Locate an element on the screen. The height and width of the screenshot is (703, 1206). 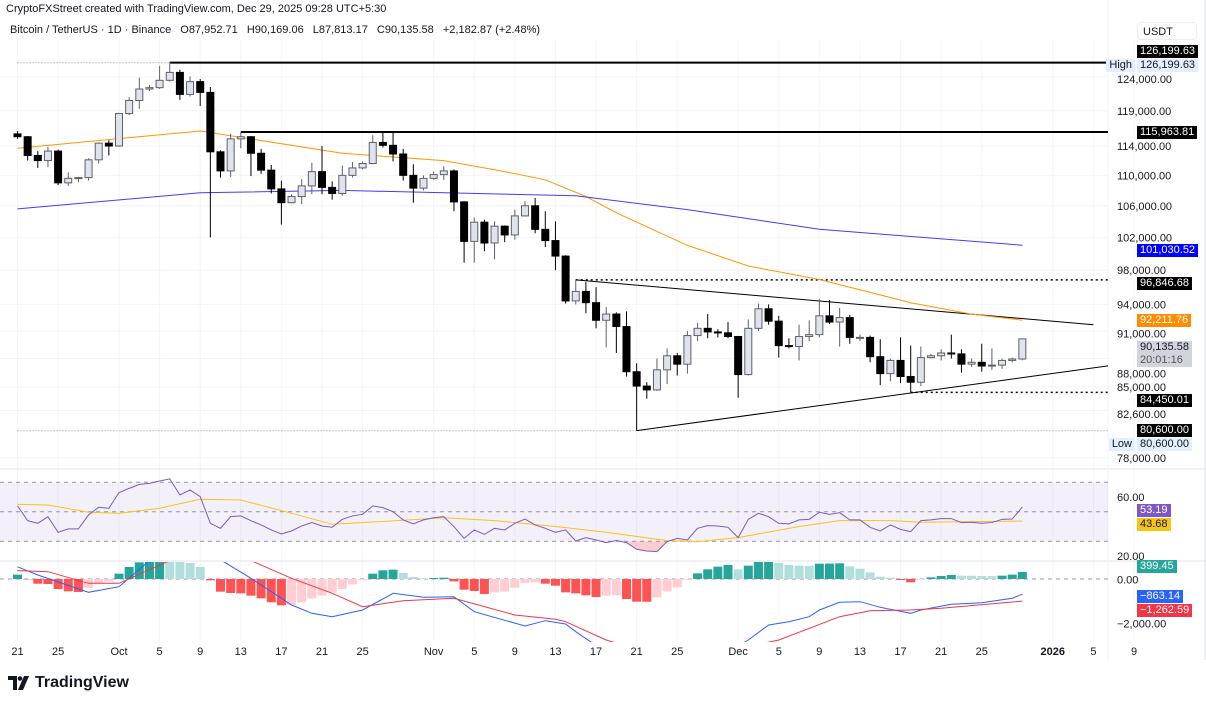
rsi-pane is located at coordinates (554, 515).